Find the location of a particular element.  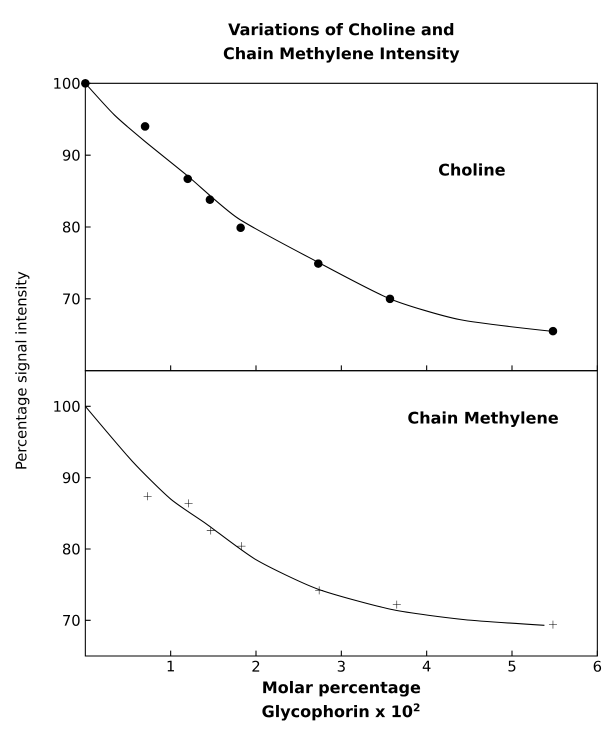

y-axis-title: Percentage signal intensity is located at coordinates (22, 370).